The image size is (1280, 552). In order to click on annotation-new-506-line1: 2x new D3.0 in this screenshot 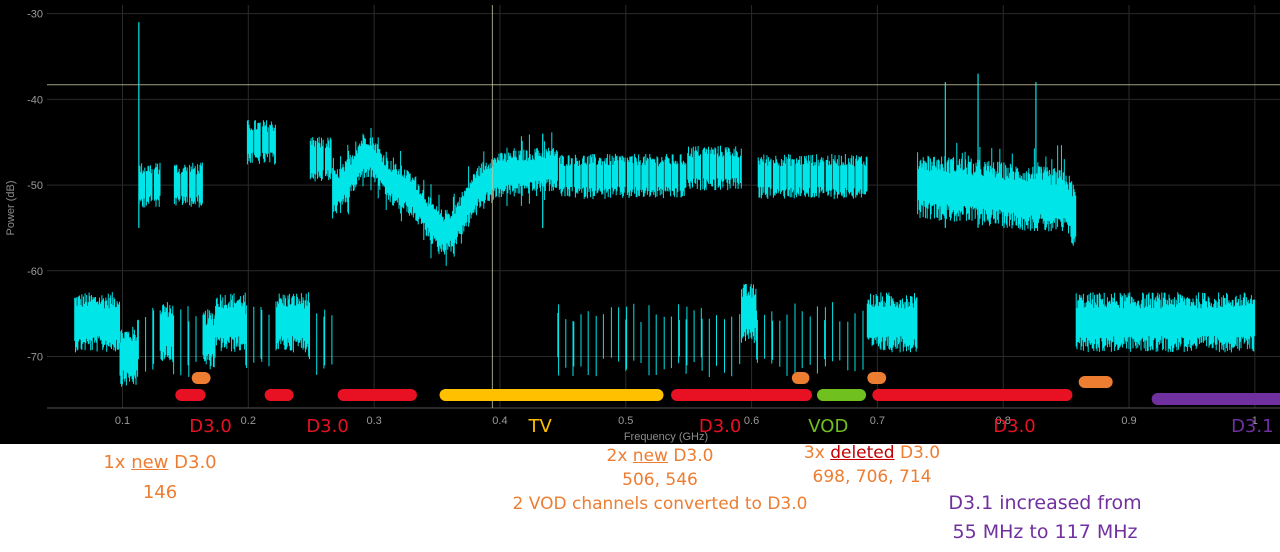, I will do `click(660, 456)`.